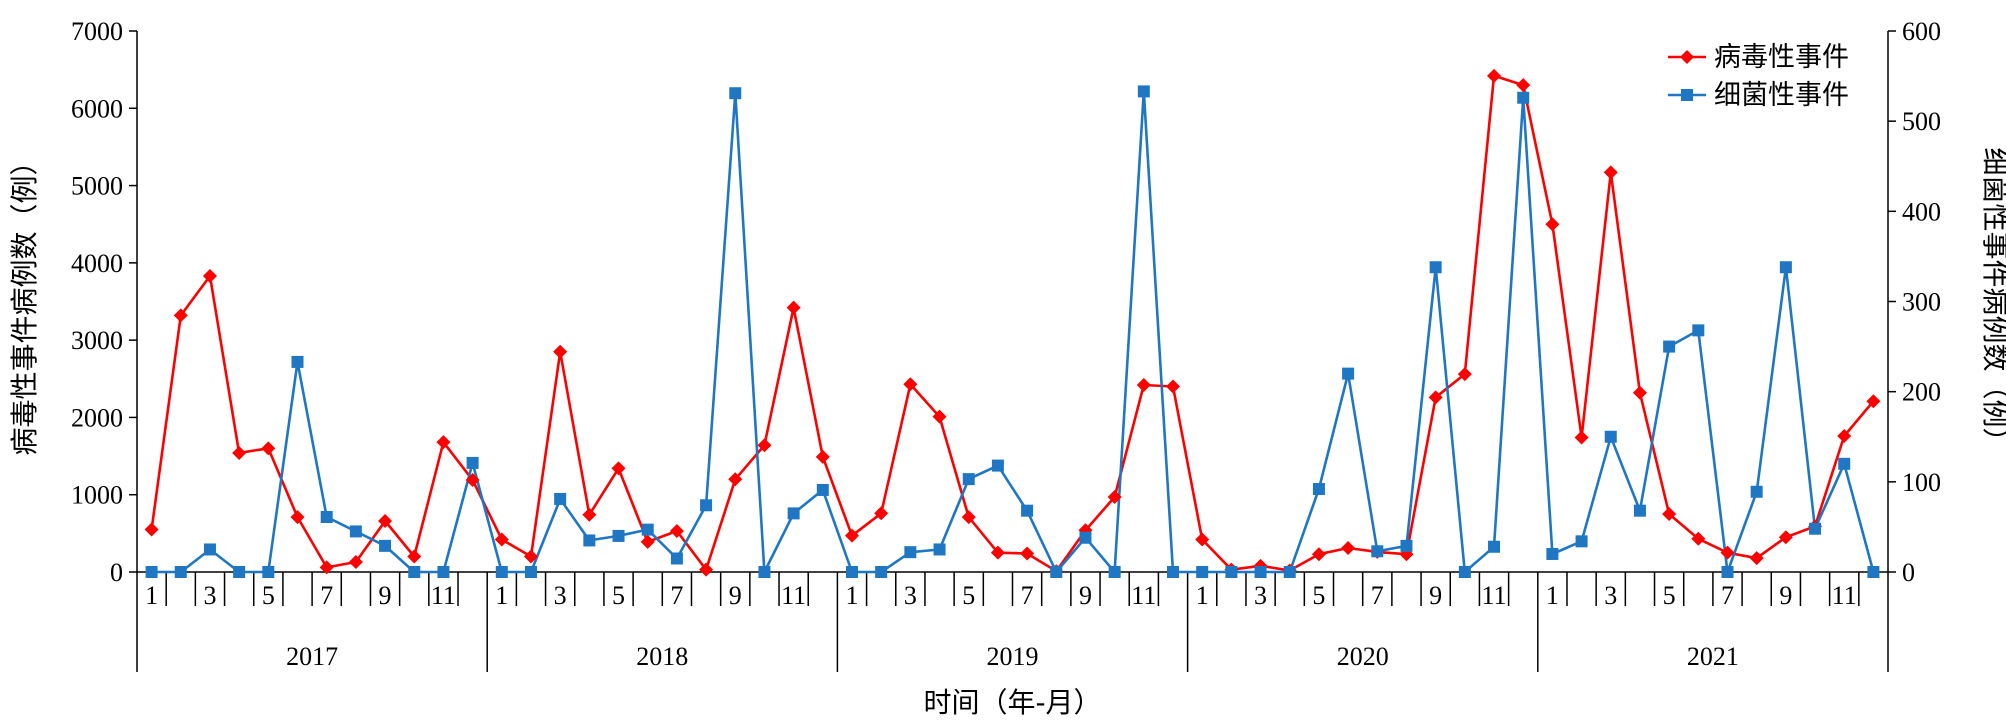 The image size is (2006, 722). I want to click on right-tick-label: 400, so click(1921, 211).